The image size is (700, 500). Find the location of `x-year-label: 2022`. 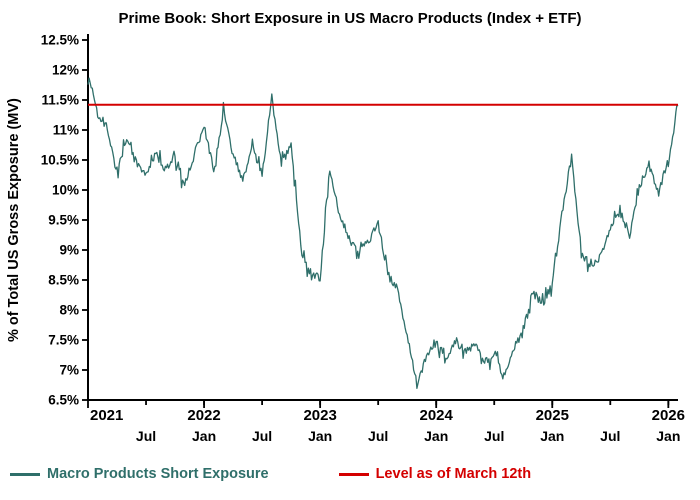

x-year-label: 2022 is located at coordinates (203, 415).